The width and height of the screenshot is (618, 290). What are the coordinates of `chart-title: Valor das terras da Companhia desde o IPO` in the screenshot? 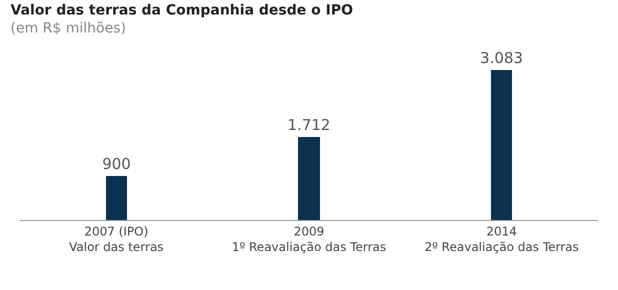 It's located at (182, 10).